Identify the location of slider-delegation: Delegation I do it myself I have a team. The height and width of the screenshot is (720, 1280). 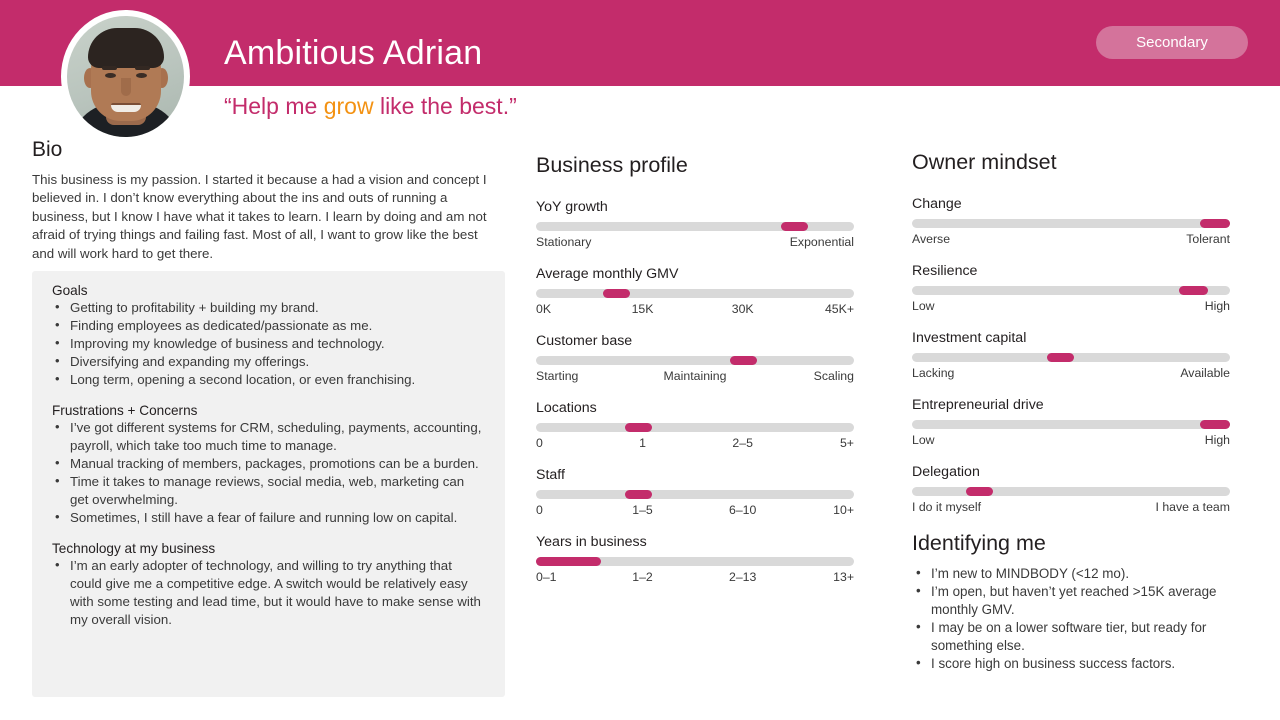
(1071, 490).